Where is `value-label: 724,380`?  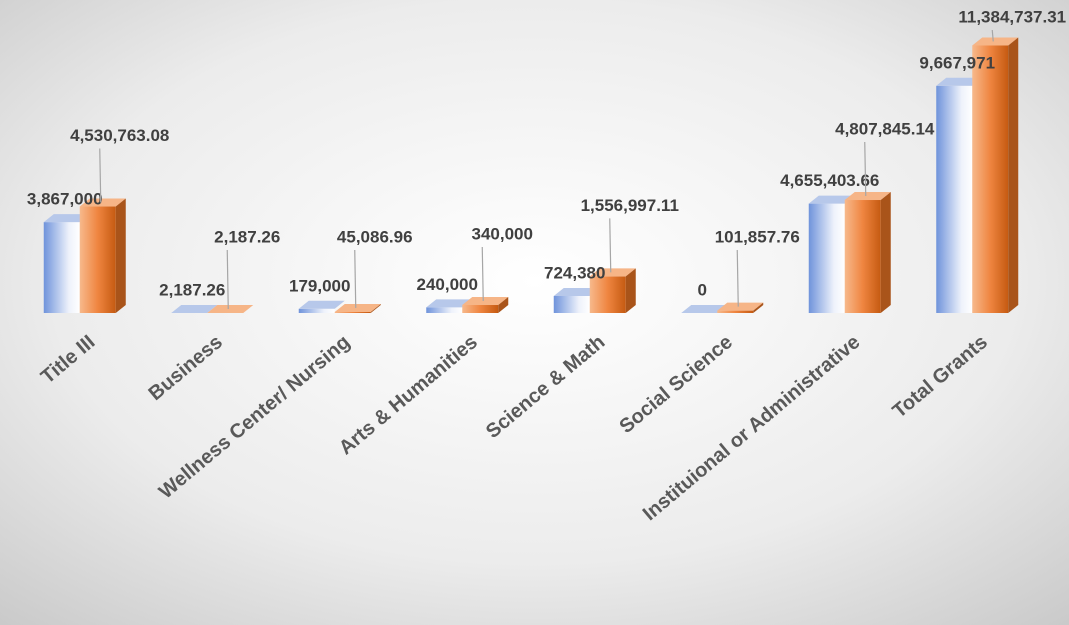
value-label: 724,380 is located at coordinates (574, 272).